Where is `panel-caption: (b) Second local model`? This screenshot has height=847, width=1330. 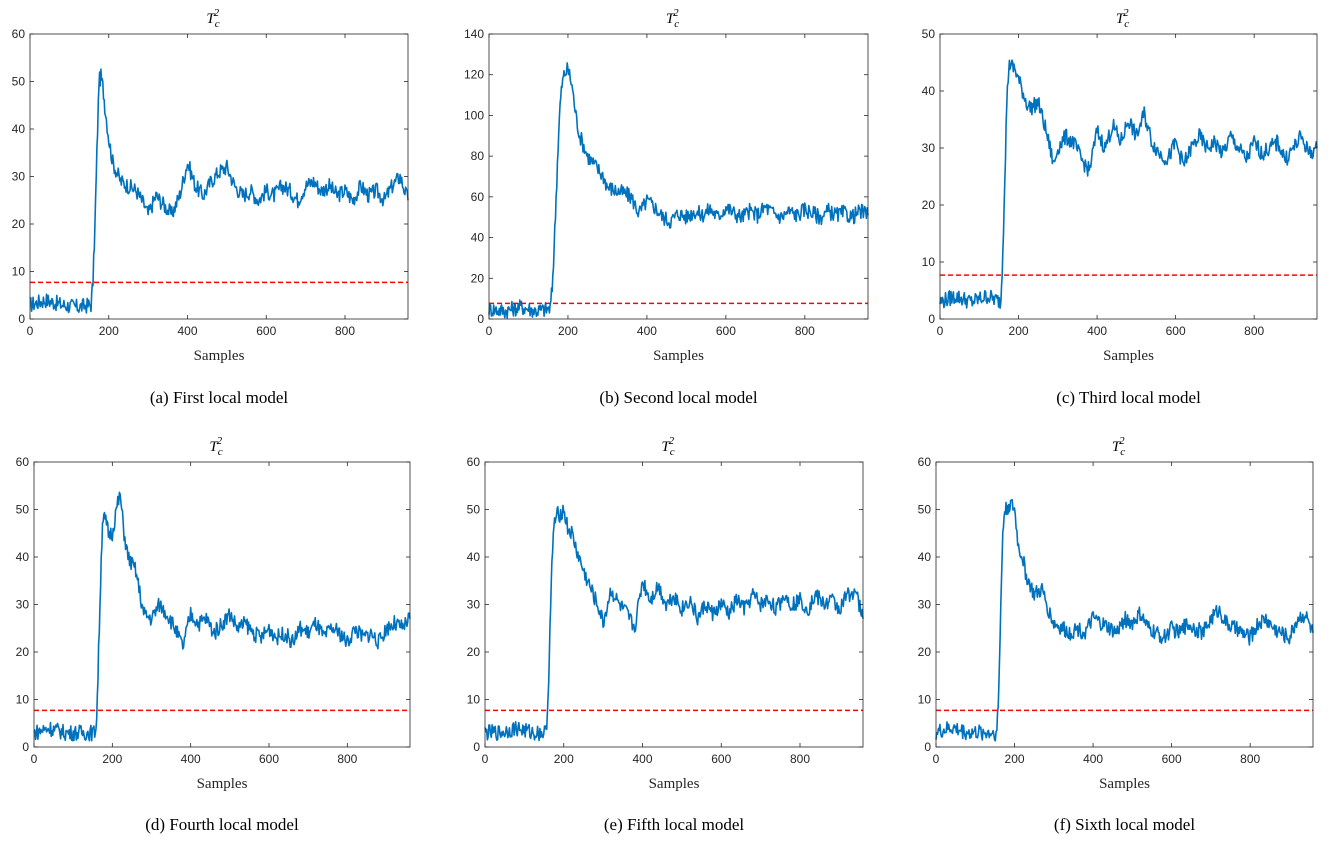 panel-caption: (b) Second local model is located at coordinates (678, 397).